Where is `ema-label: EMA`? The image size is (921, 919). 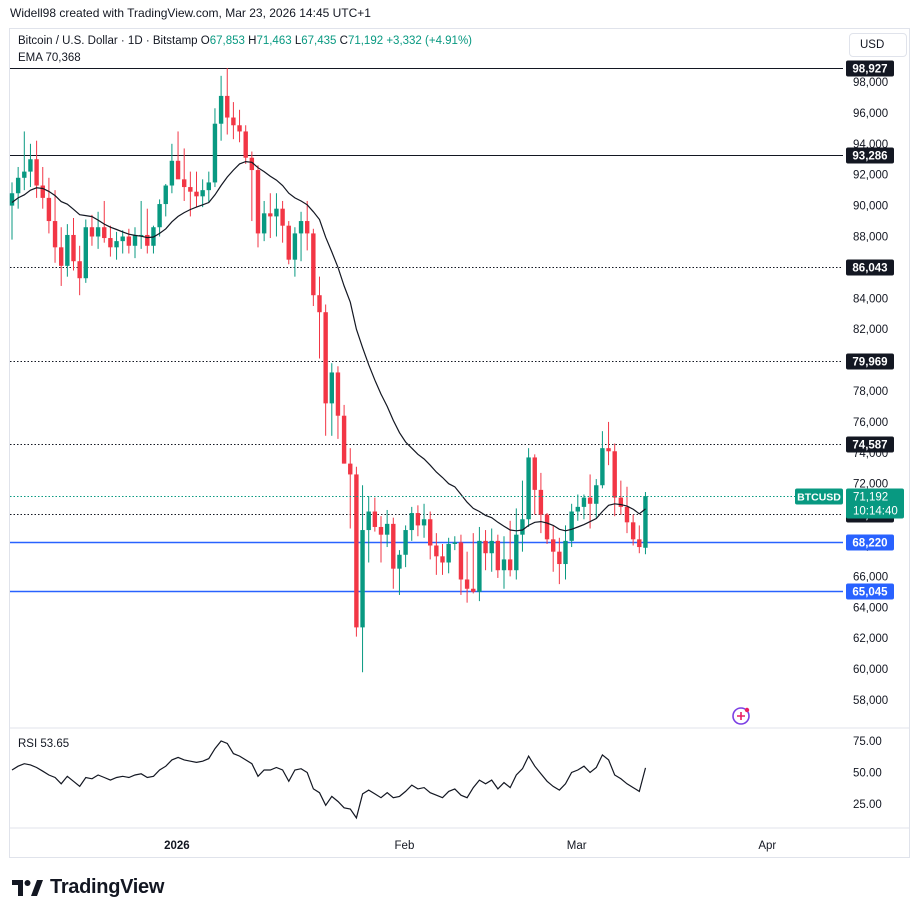
ema-label: EMA is located at coordinates (30, 58).